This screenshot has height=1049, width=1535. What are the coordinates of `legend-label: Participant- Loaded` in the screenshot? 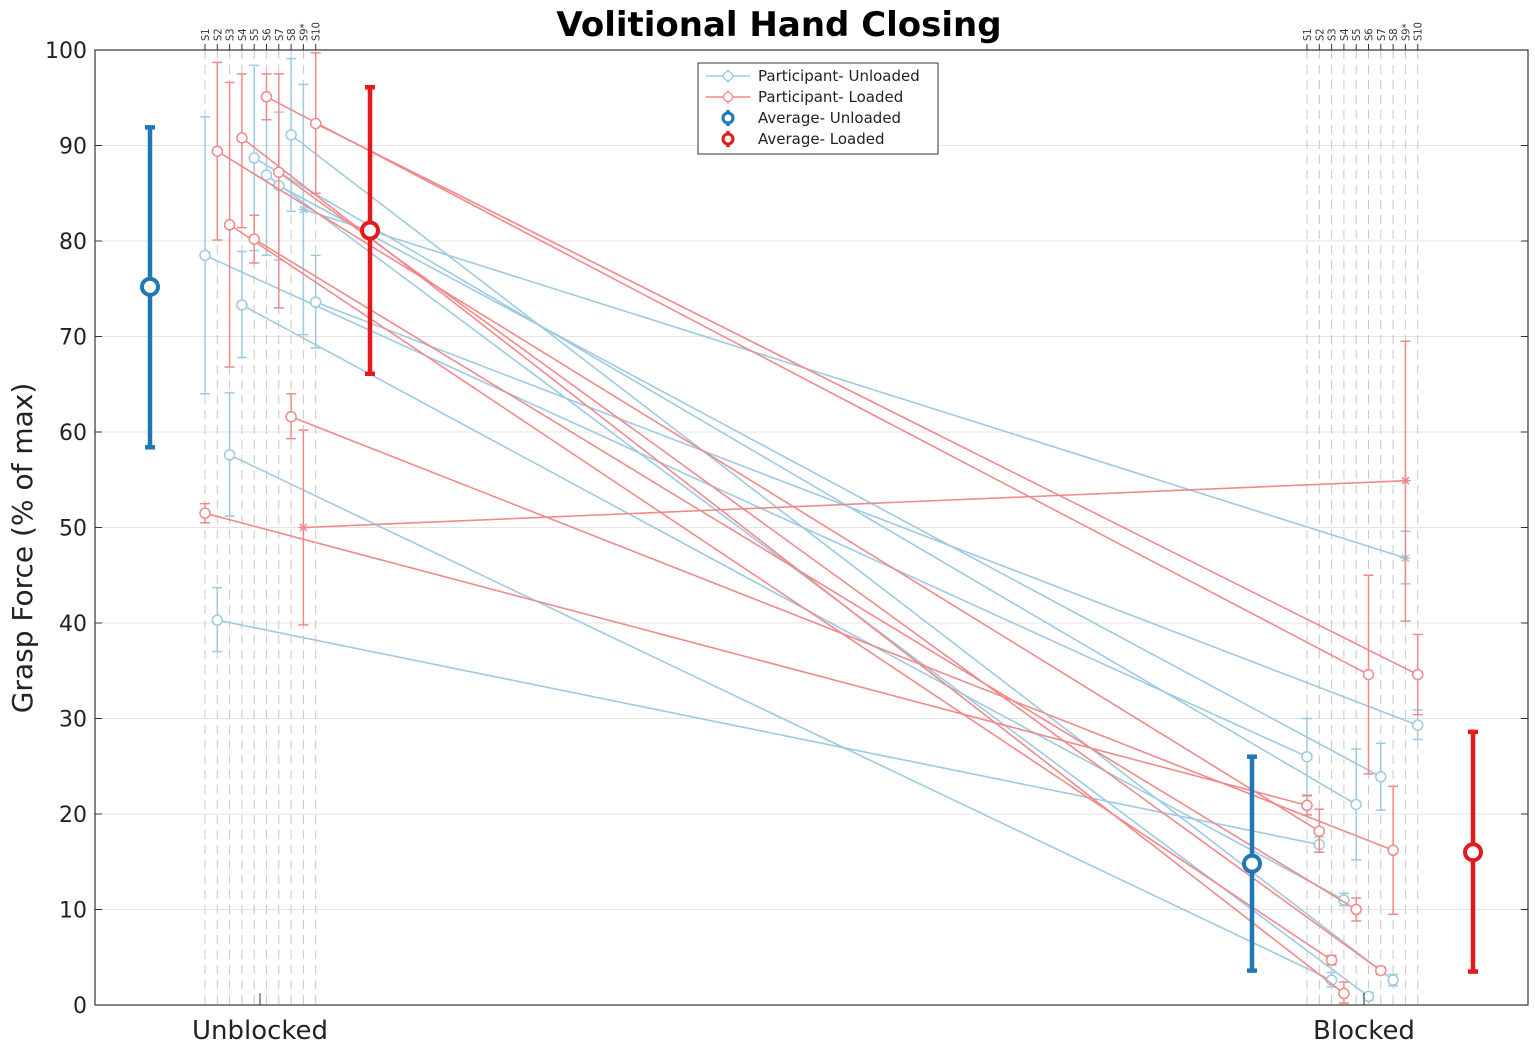 It's located at (830, 97).